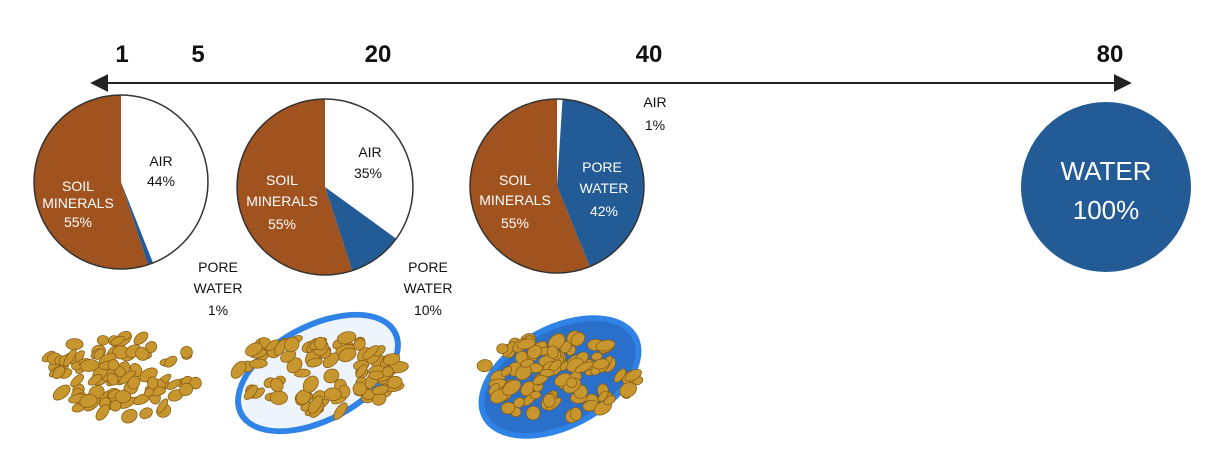 This screenshot has height=457, width=1224. What do you see at coordinates (378, 54) in the screenshot?
I see `tick-label: 20` at bounding box center [378, 54].